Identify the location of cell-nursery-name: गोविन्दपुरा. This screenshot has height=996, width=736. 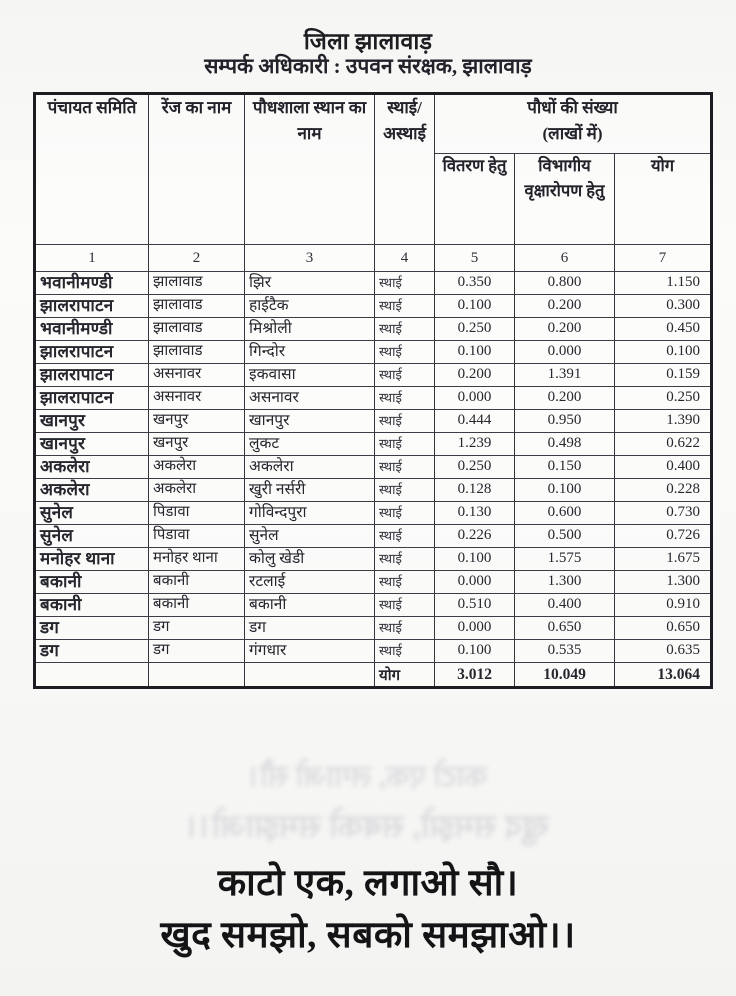
(309, 513).